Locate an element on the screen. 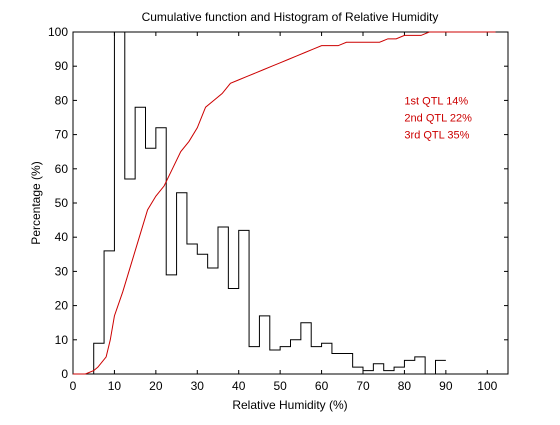  x-tick-label-2: 20 is located at coordinates (156, 386).